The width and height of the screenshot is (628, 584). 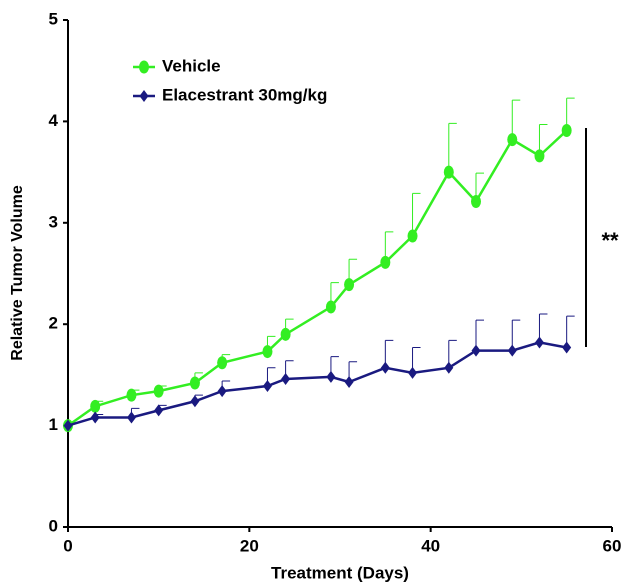 I want to click on y-tick-label: 0, so click(x=53, y=525).